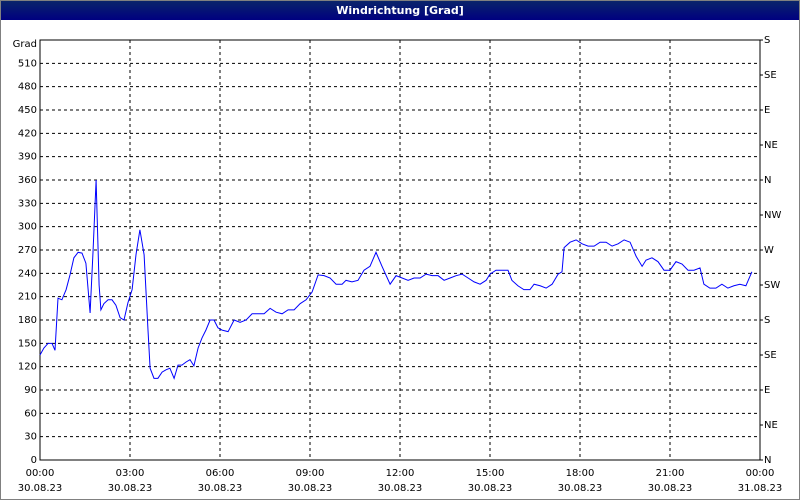 Image resolution: width=800 pixels, height=500 pixels. What do you see at coordinates (27, 250) in the screenshot?
I see `y-tick-label: 270` at bounding box center [27, 250].